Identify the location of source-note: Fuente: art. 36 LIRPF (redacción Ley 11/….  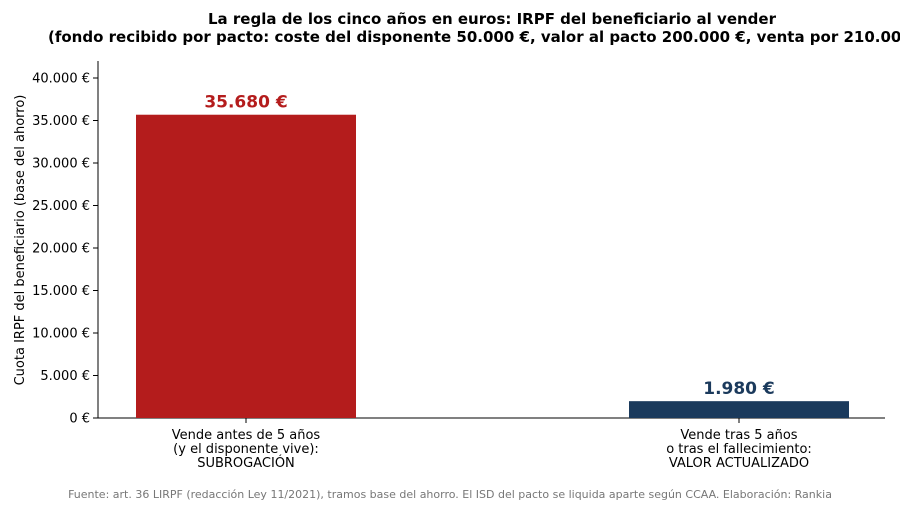
(450, 494).